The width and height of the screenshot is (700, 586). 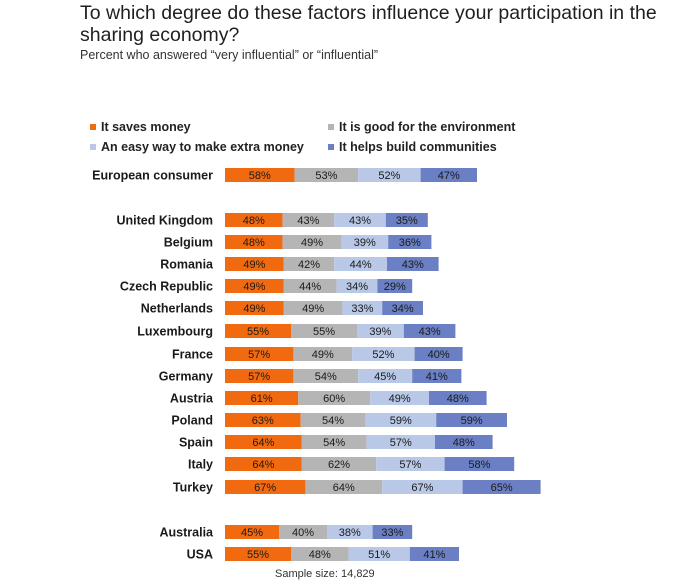 What do you see at coordinates (188, 243) in the screenshot?
I see `category-label-belgium: Belgium` at bounding box center [188, 243].